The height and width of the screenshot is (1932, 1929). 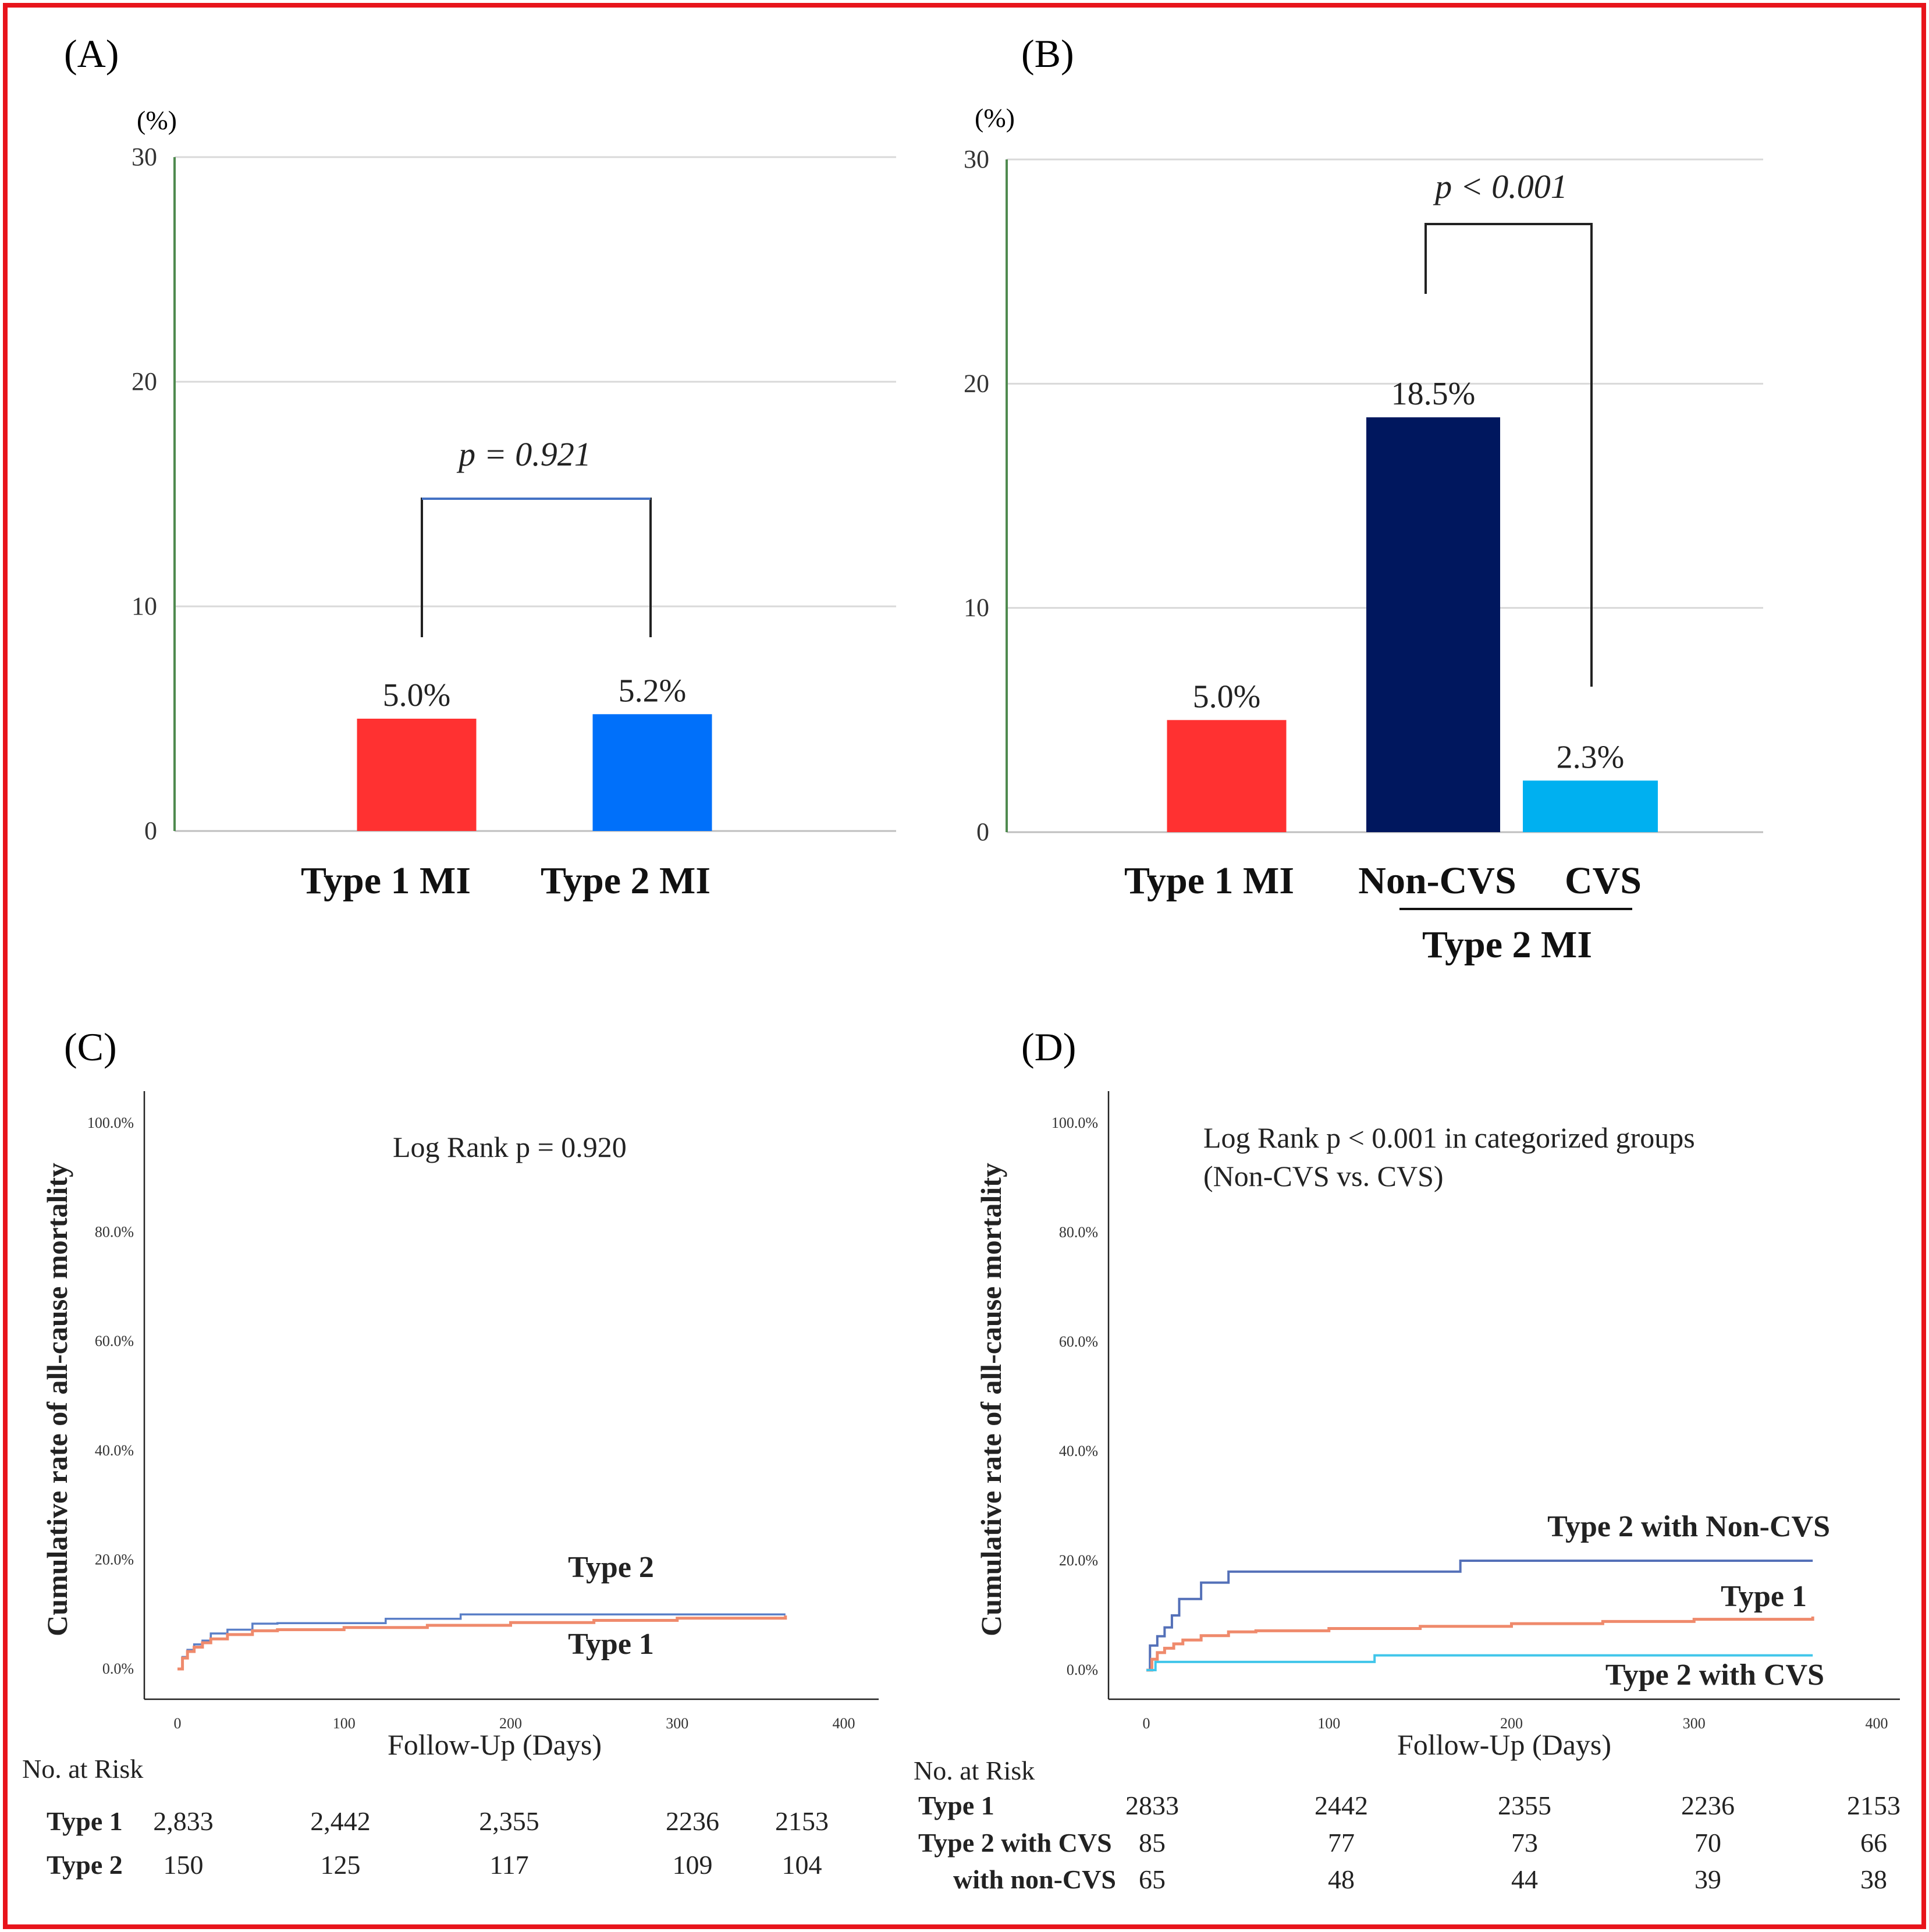 I want to click on panel-c-risk-row-type2-name: Type 2, so click(x=85, y=1865).